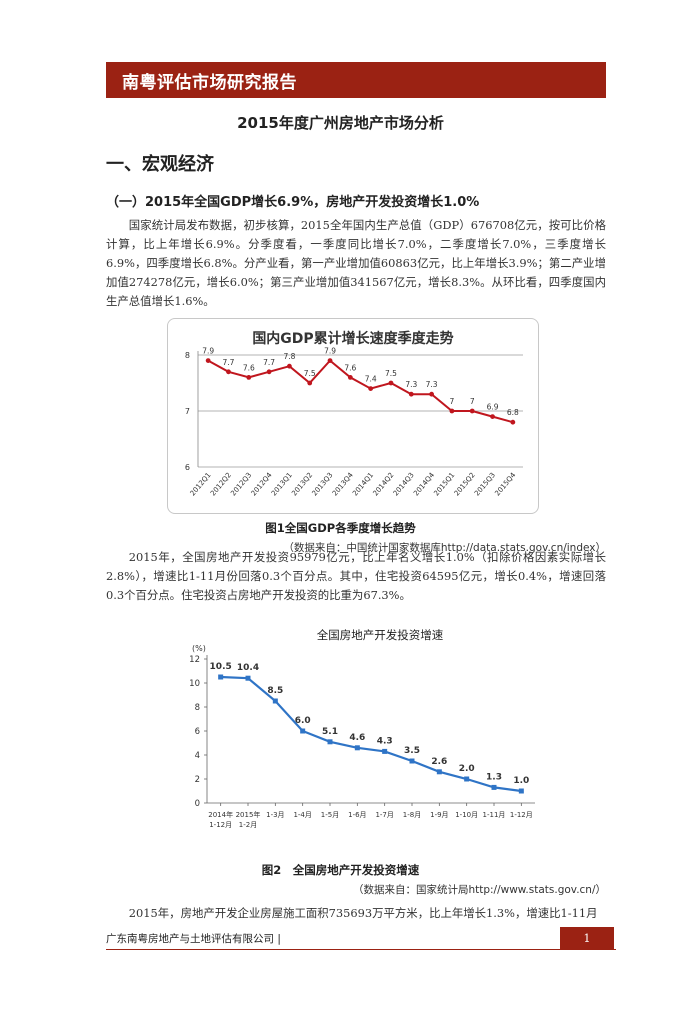 This screenshot has width=681, height=1024. What do you see at coordinates (357, 738) in the screenshot?
I see `chart2-data-label: 4.6` at bounding box center [357, 738].